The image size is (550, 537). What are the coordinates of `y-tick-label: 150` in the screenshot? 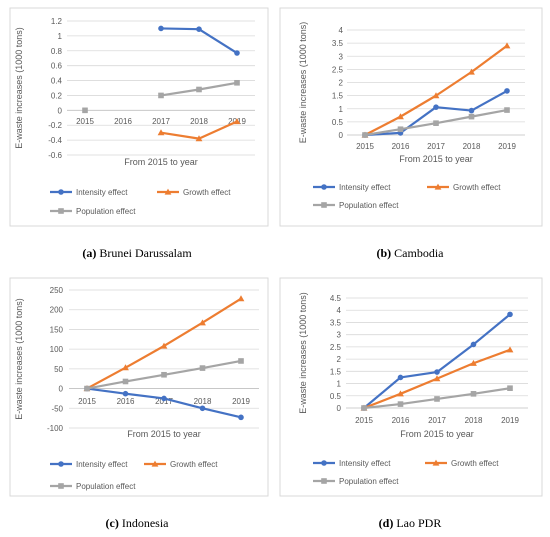 It's located at (57, 329).